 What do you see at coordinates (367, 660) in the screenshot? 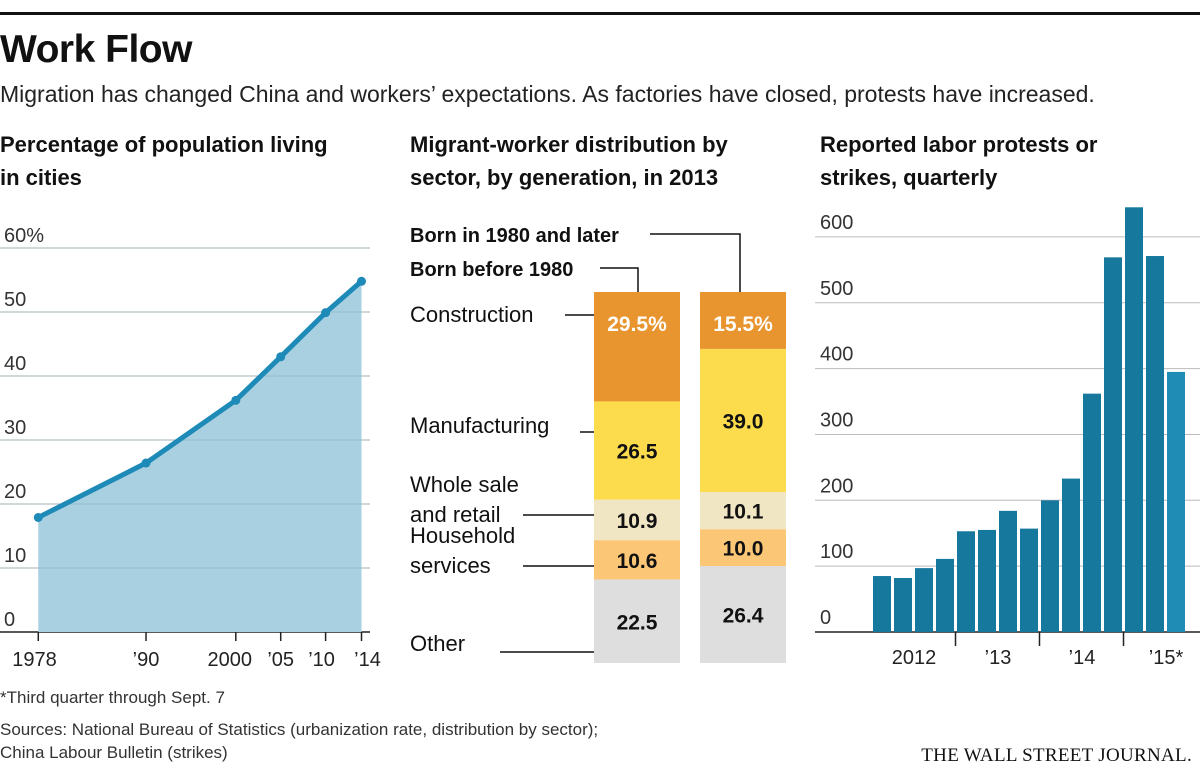
I see `urbanization-x-tick-label: ’14` at bounding box center [367, 660].